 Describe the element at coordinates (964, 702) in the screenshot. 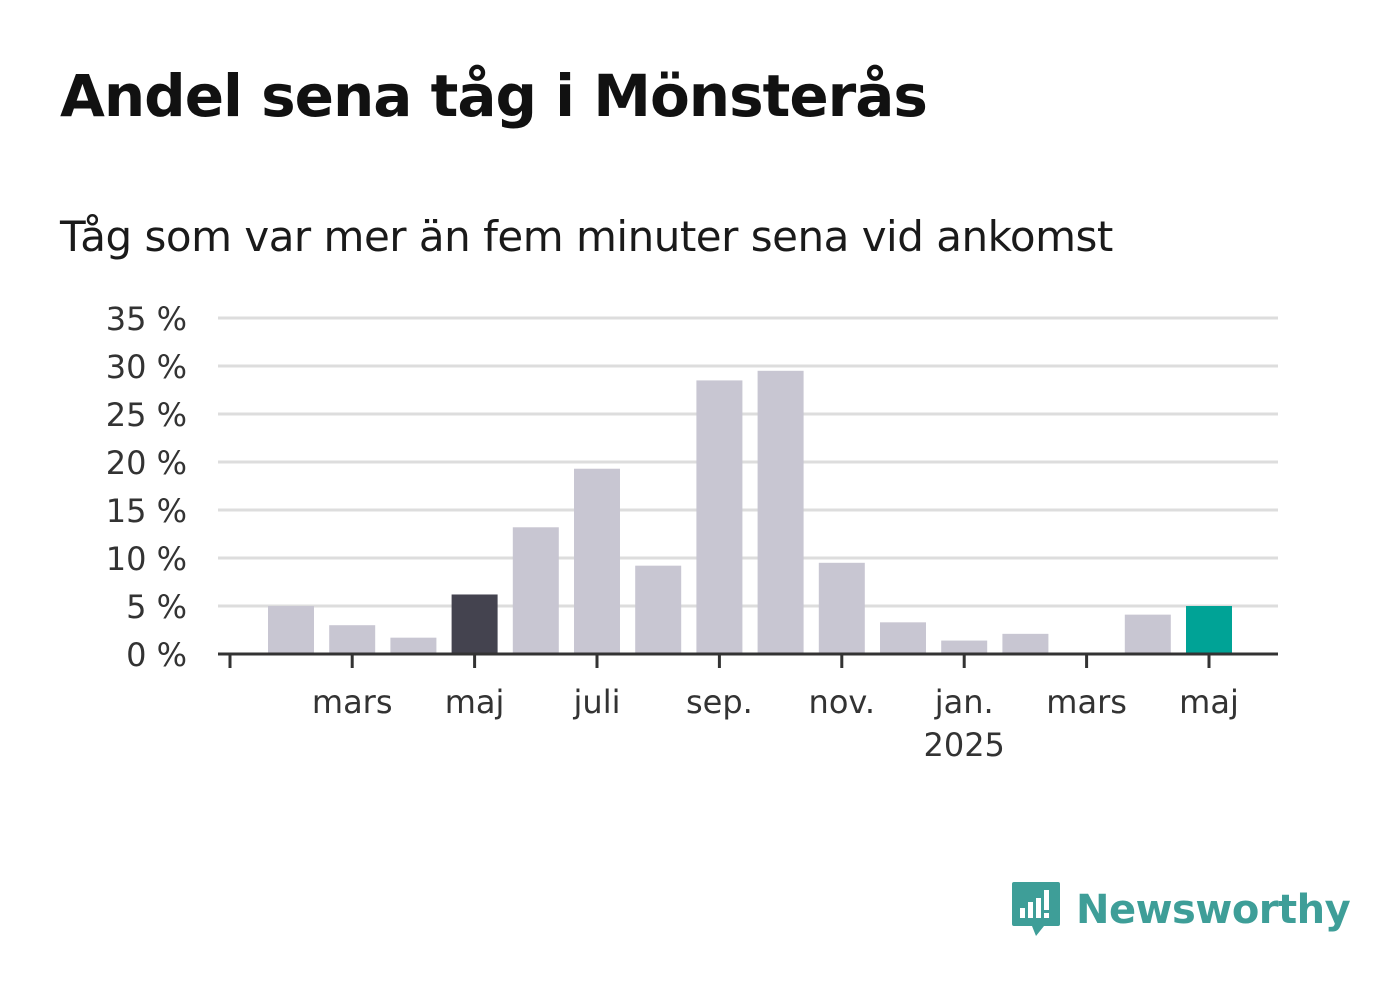

I see `x-tick-label: jan.` at that location.